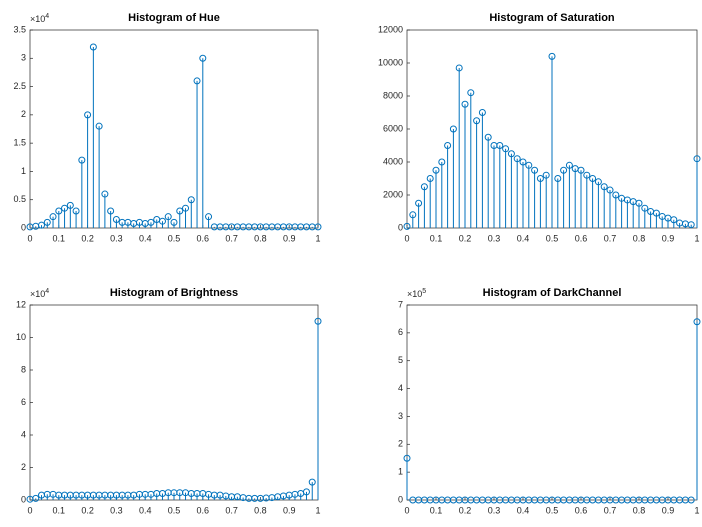 The width and height of the screenshot is (702, 527). I want to click on y-tick-label: 3, so click(23, 58).